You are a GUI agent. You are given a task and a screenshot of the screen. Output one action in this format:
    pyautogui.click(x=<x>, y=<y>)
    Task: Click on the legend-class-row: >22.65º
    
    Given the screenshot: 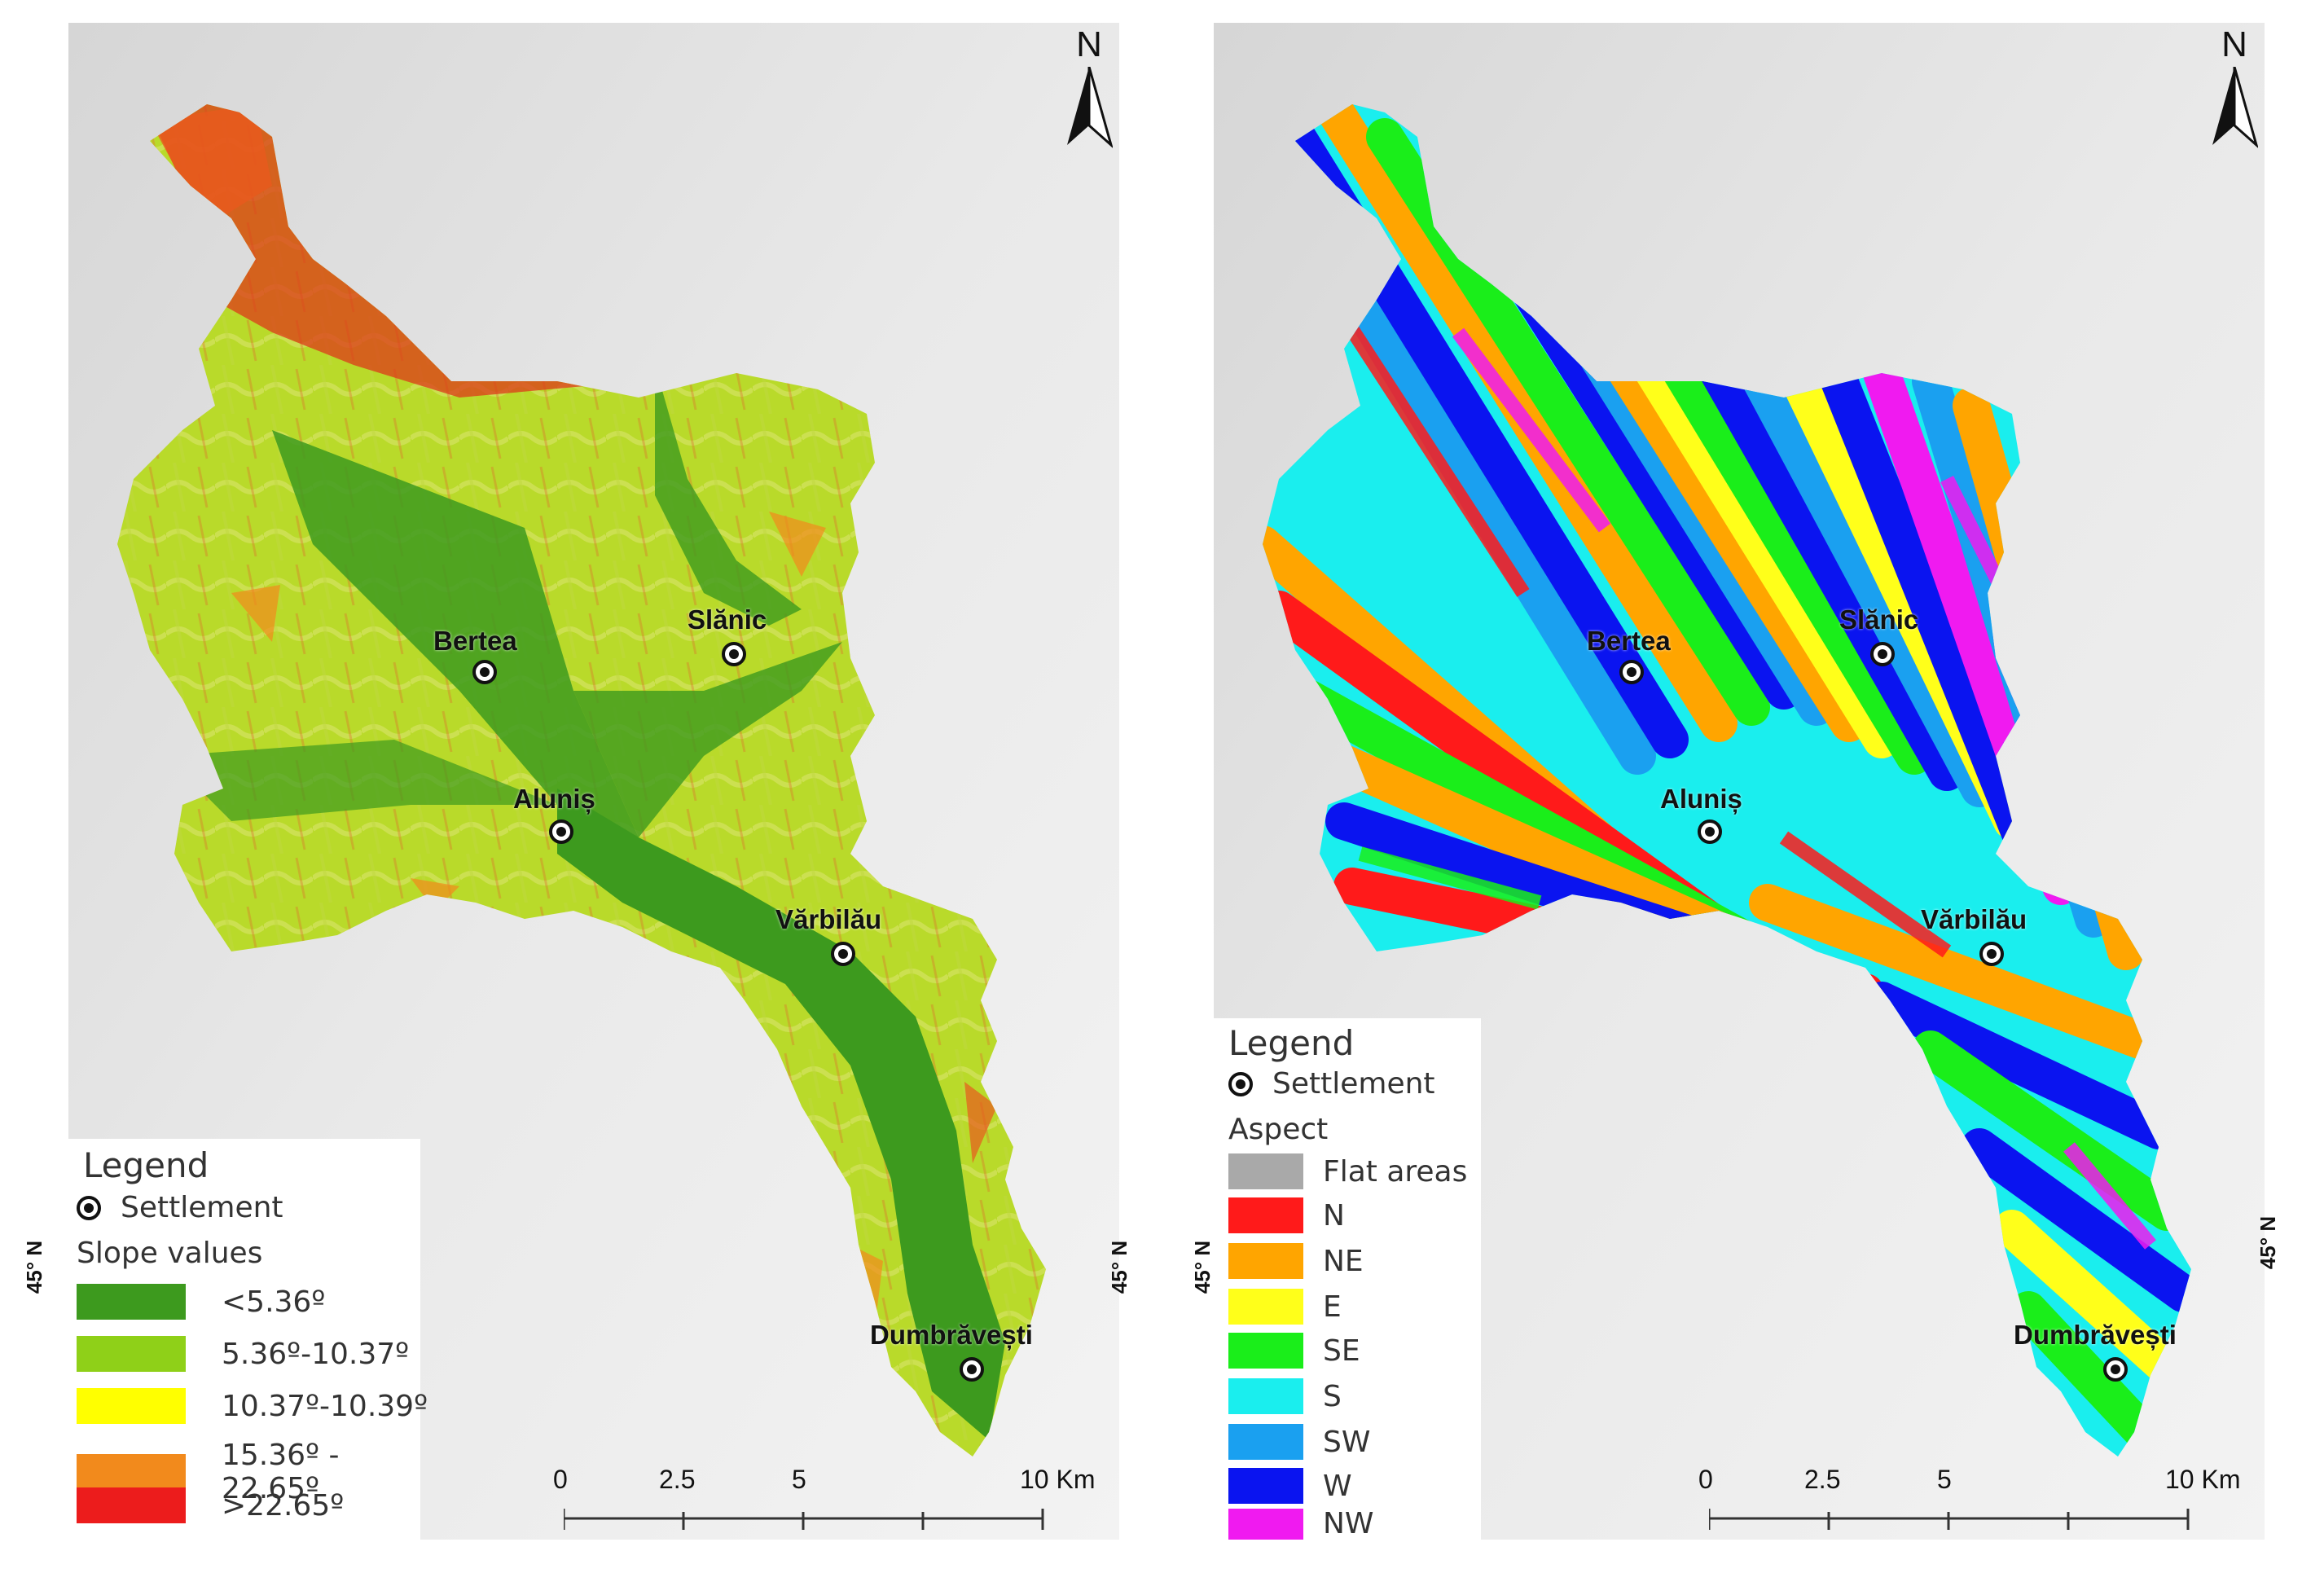 What is the action you would take?
    pyautogui.click(x=210, y=1505)
    